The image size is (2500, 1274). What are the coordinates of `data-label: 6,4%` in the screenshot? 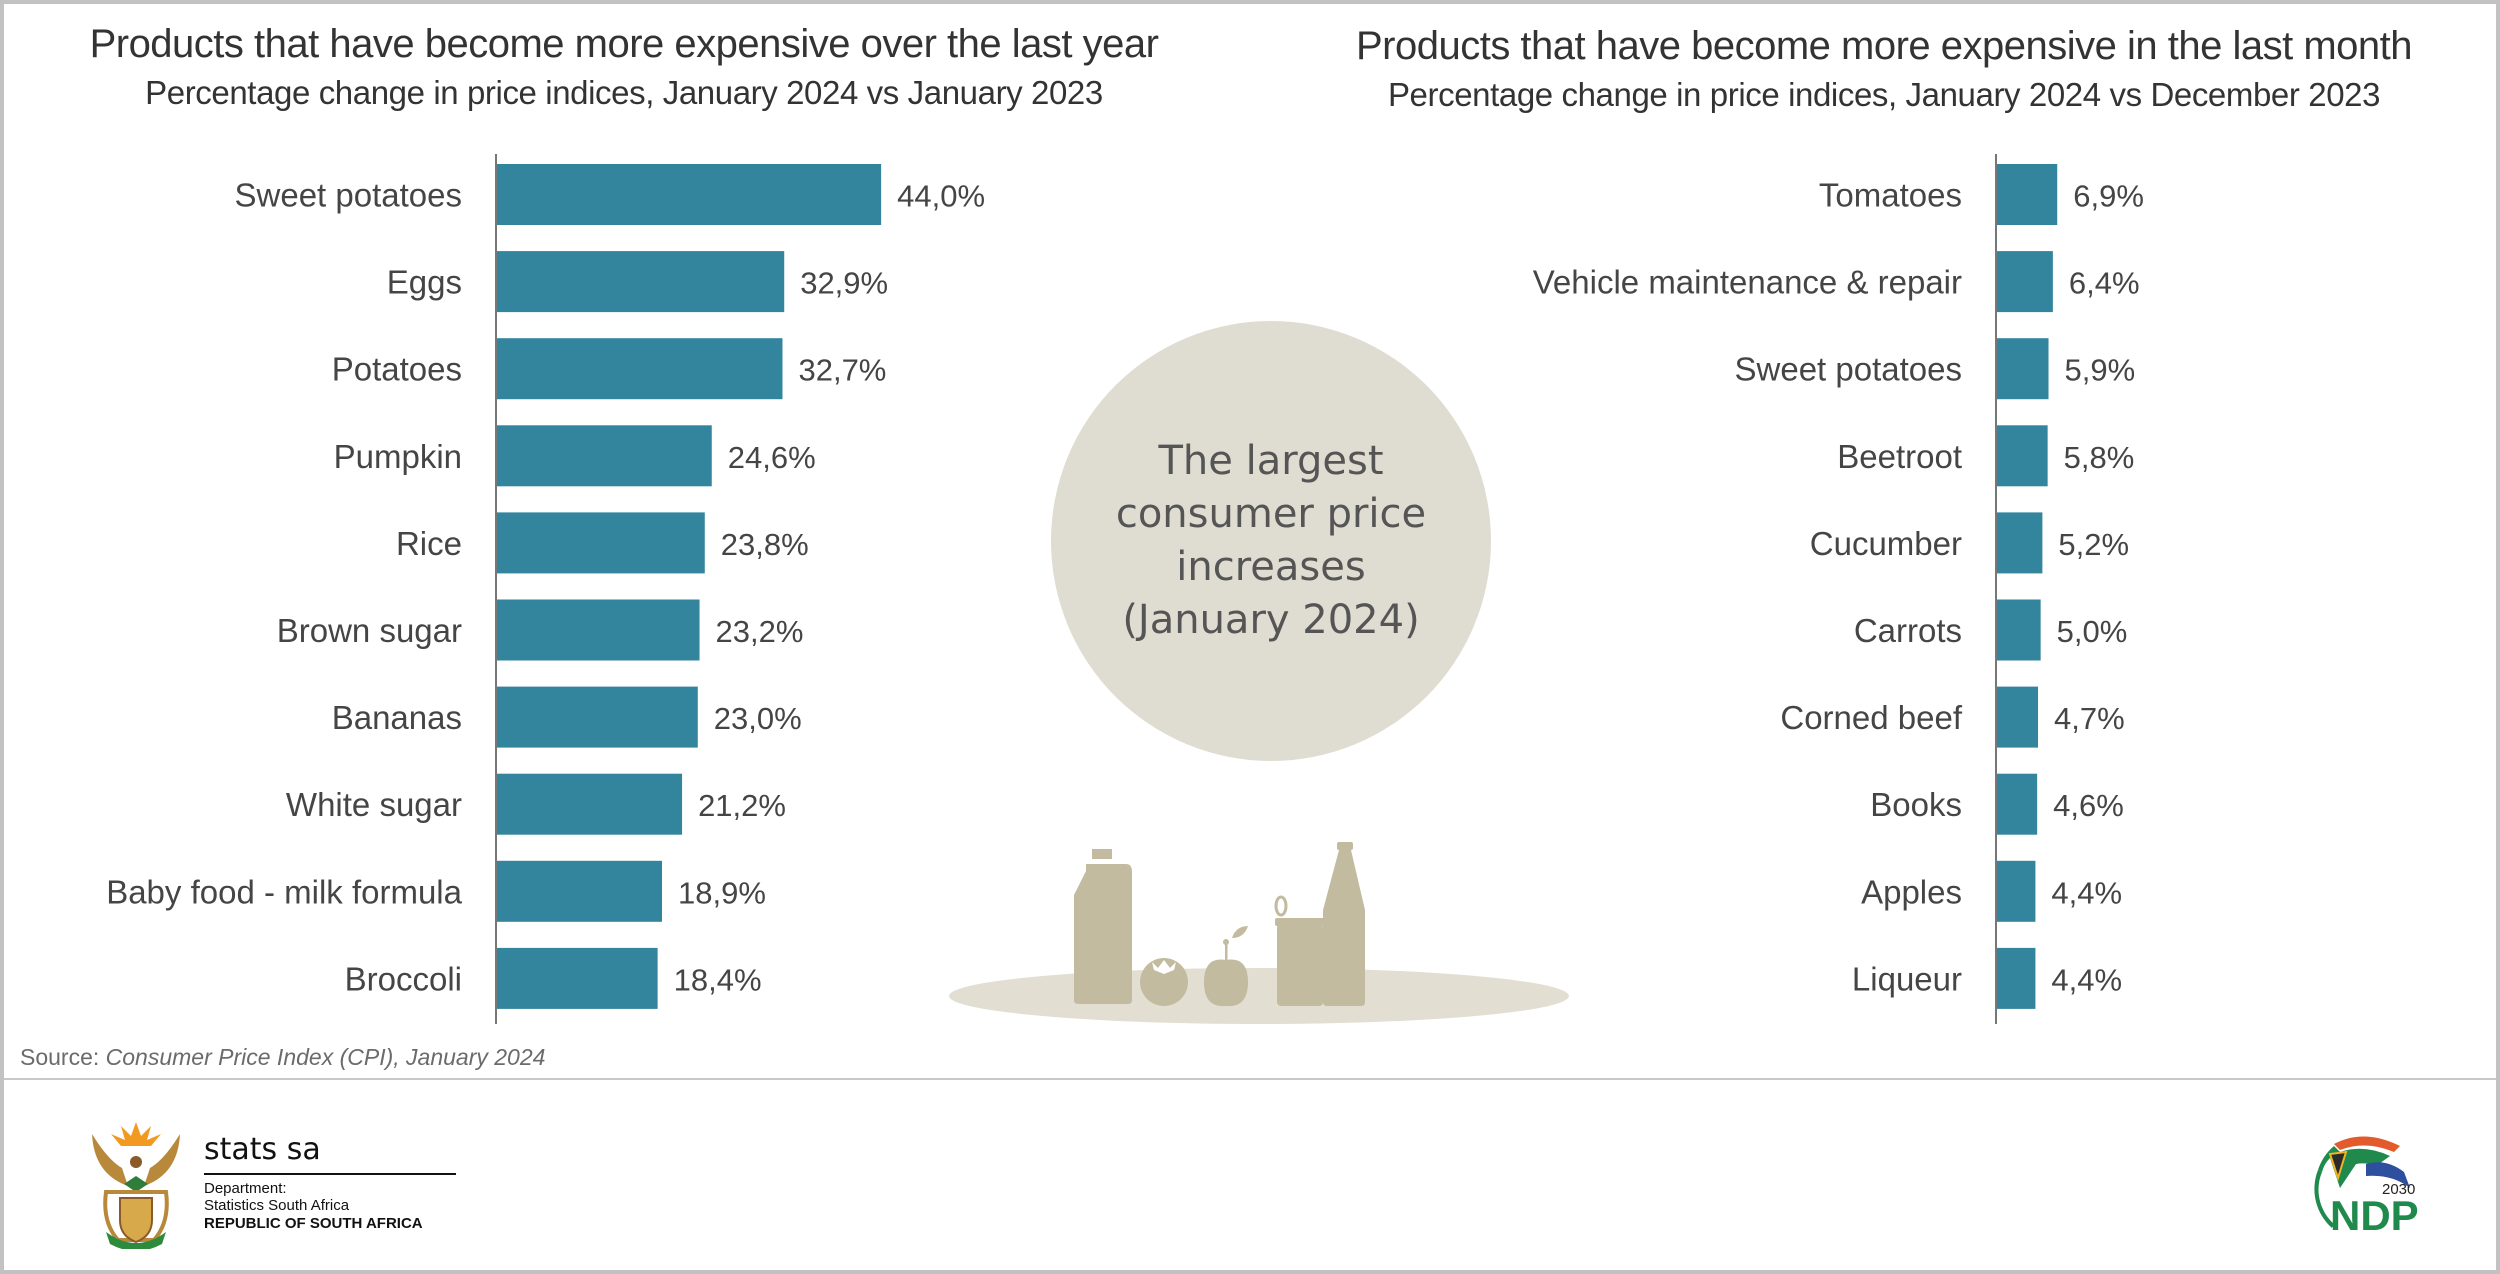 It's located at (2104, 283).